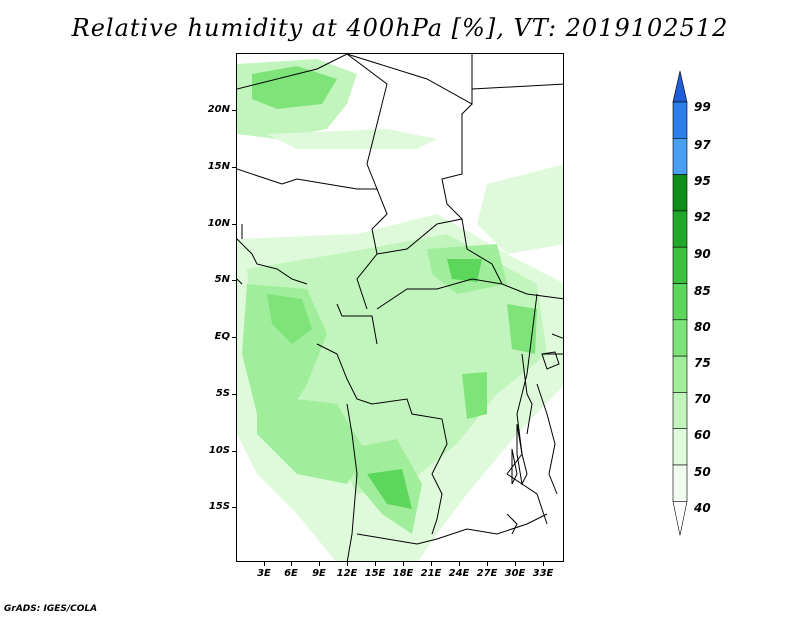 The height and width of the screenshot is (618, 800). Describe the element at coordinates (702, 363) in the screenshot. I see `colorbar-level: 75` at that location.